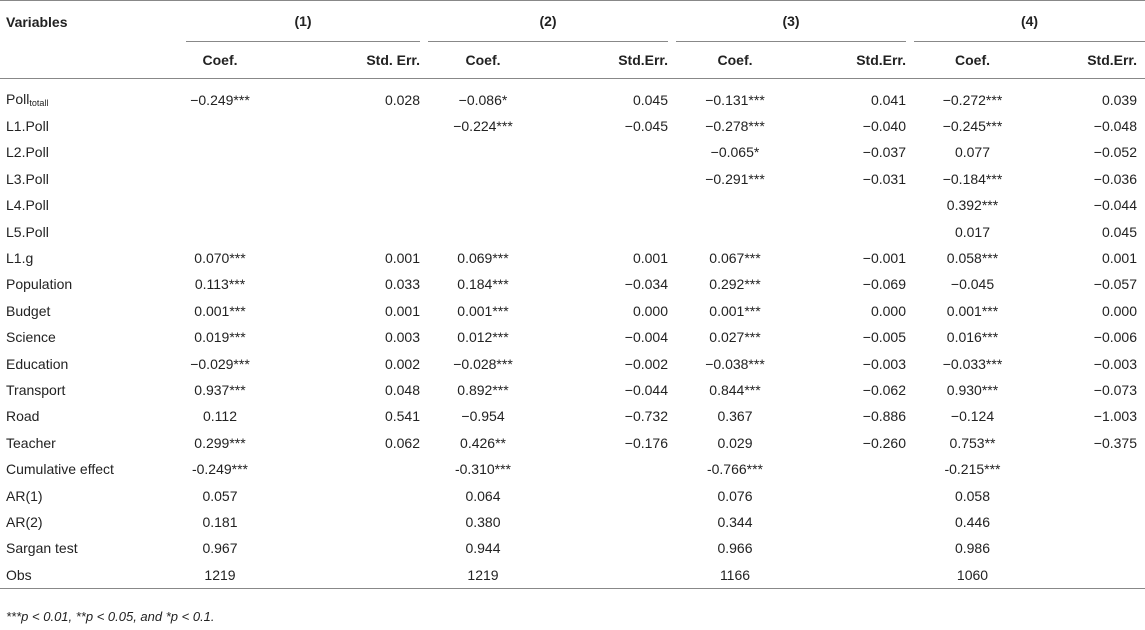 The image size is (1145, 630). I want to click on row-label: Science, so click(80, 337).